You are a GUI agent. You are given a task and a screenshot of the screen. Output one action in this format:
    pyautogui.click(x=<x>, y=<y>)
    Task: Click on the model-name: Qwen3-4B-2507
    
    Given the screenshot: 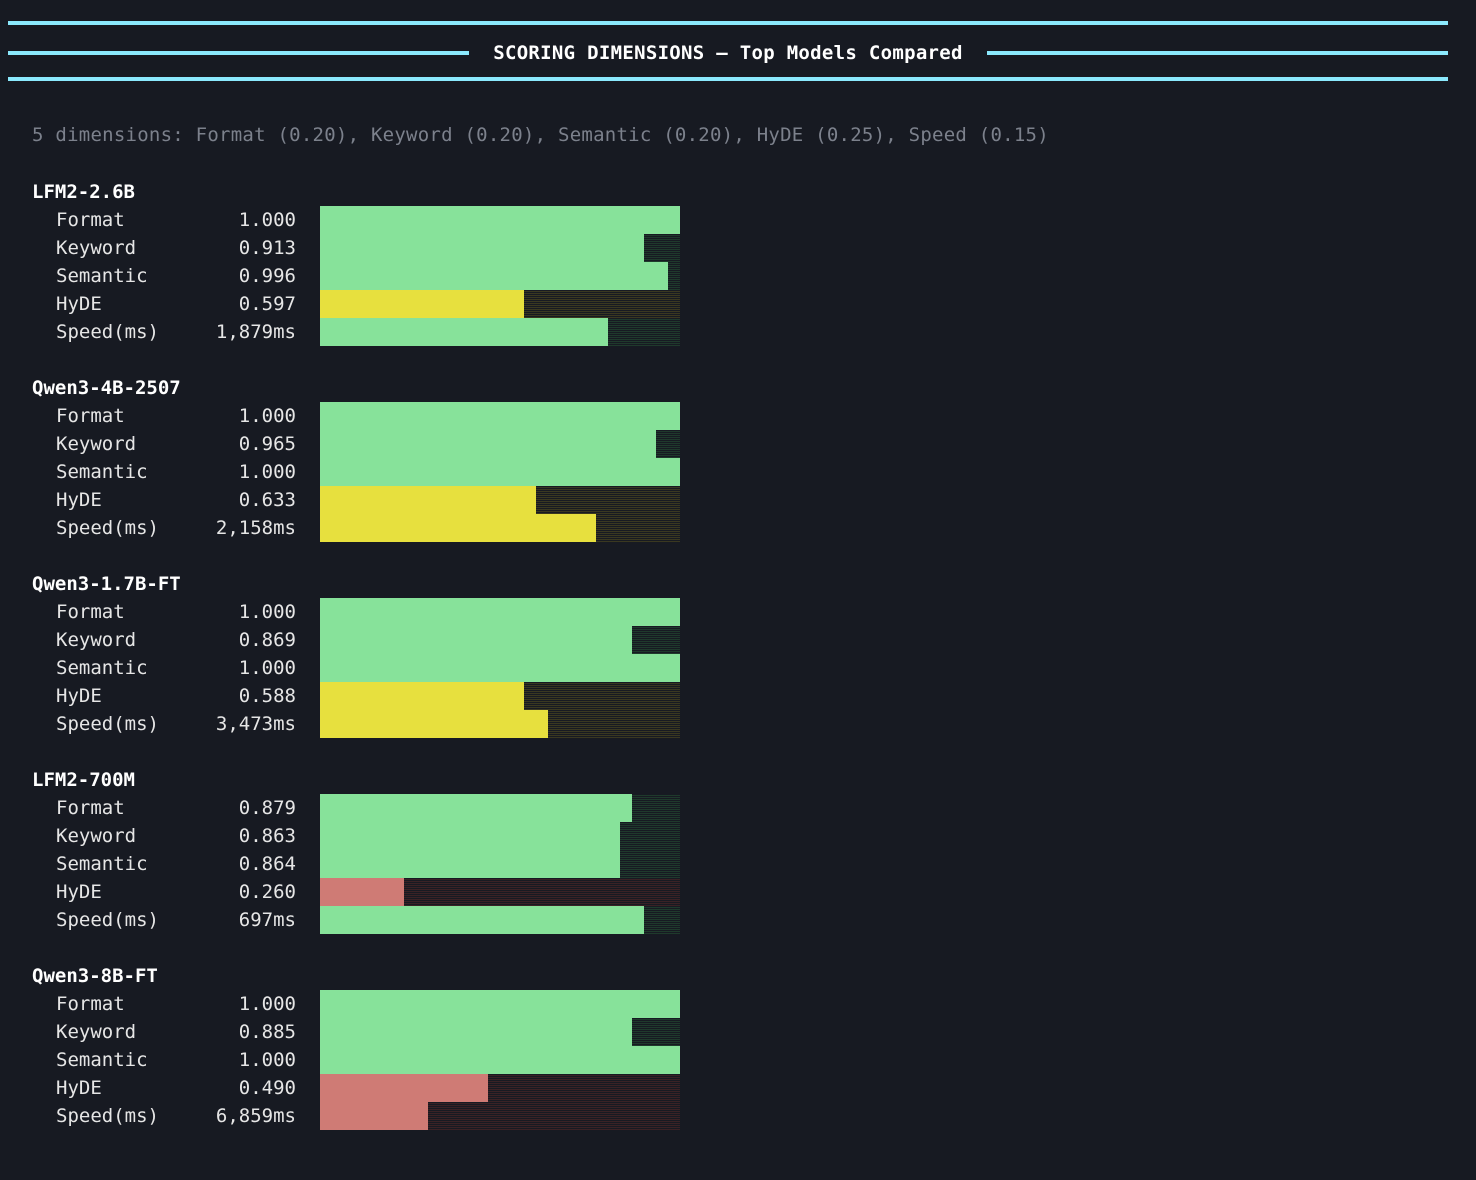 What is the action you would take?
    pyautogui.click(x=106, y=388)
    